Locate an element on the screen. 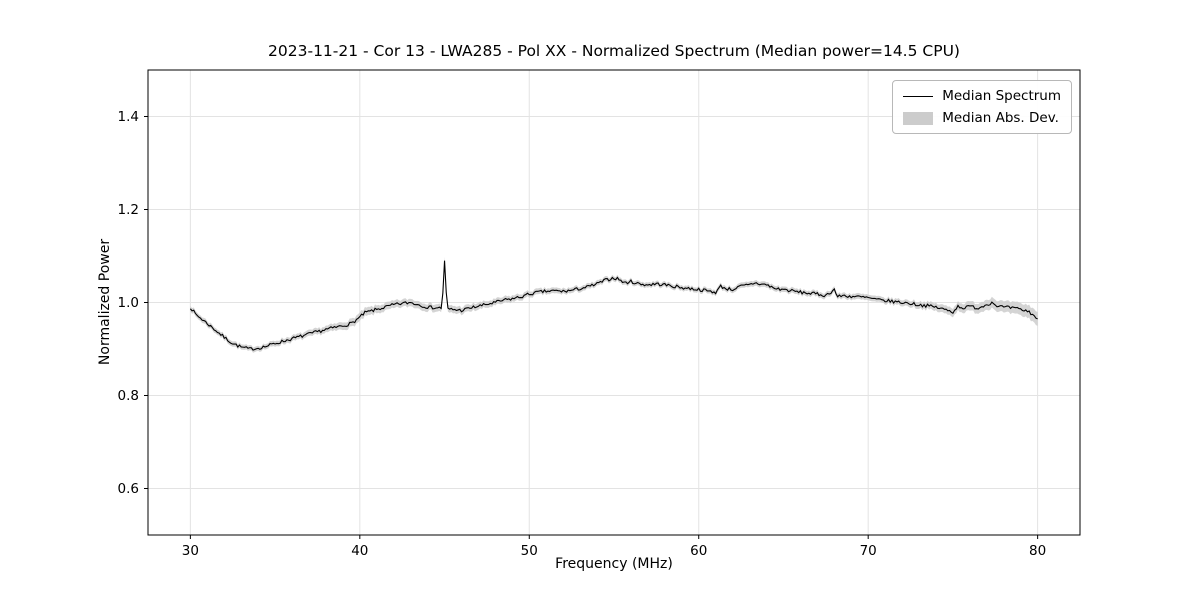 The image size is (1200, 600). legend: Median Spectrum Median Abs. Dev. is located at coordinates (982, 107).